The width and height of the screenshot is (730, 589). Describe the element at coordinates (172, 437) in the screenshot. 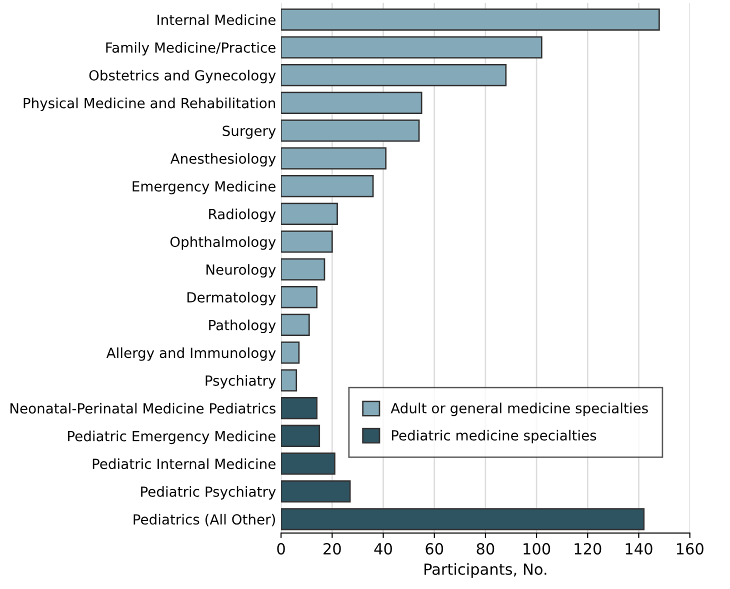

I see `y-tick-label: Pediatric Emergency Medicine` at that location.